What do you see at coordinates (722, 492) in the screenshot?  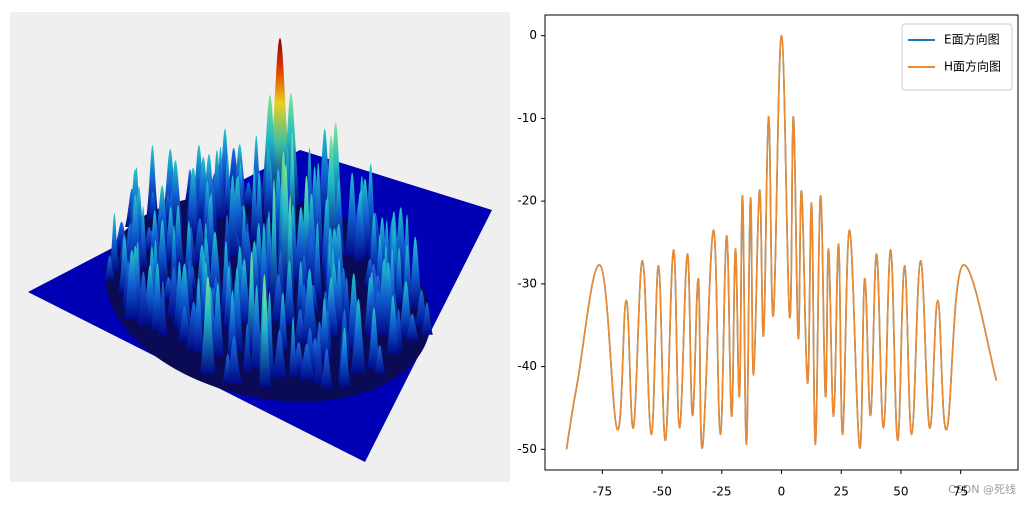 I see `x-tick-label: -25` at bounding box center [722, 492].